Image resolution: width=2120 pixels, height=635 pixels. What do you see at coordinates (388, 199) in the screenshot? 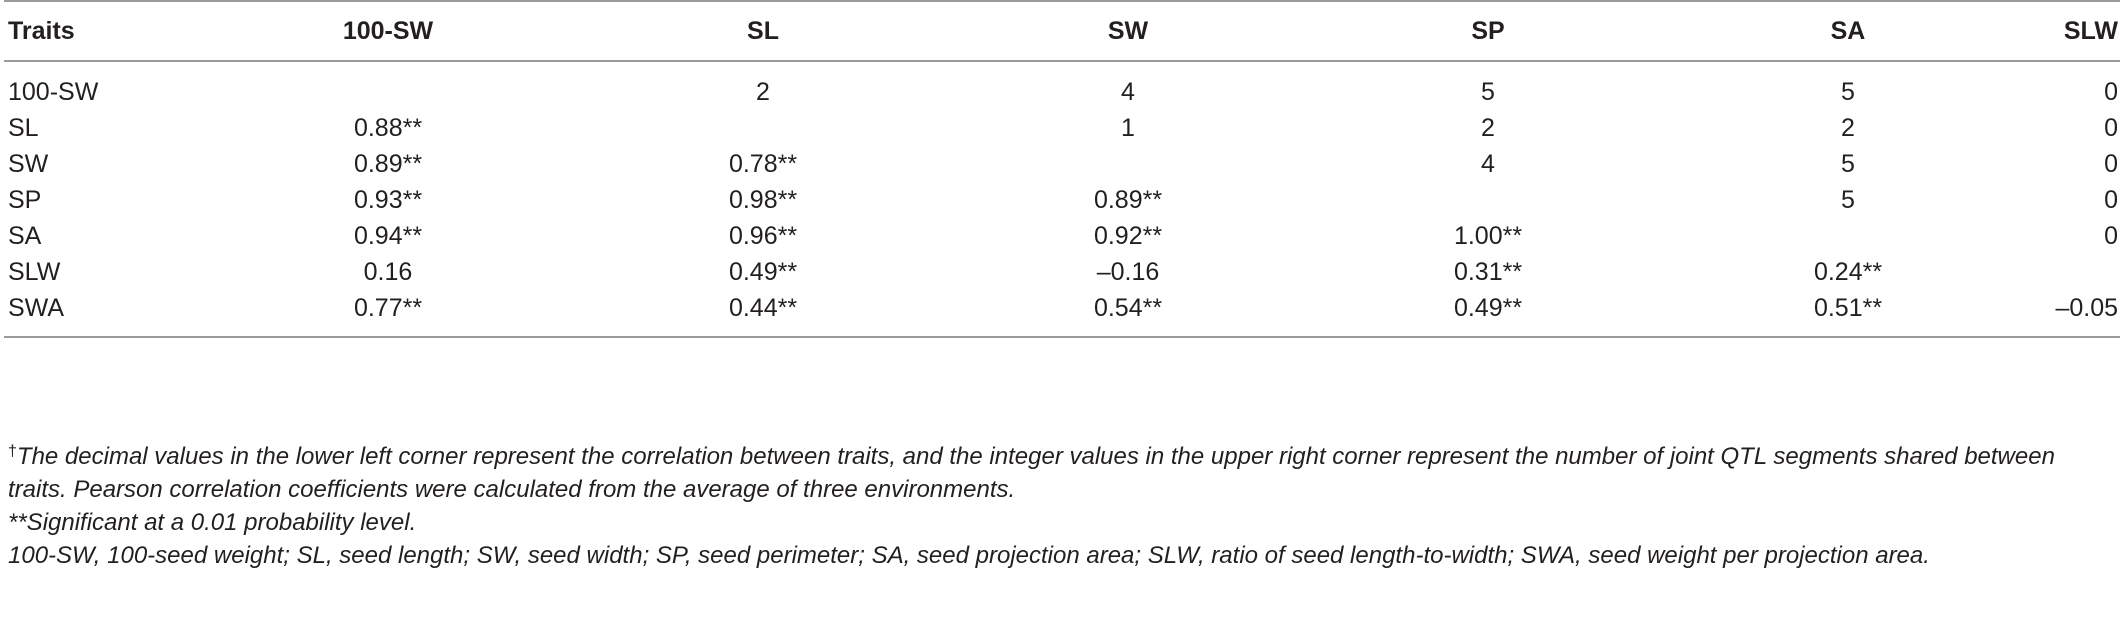
I see `table-cell: 0.93**` at bounding box center [388, 199].